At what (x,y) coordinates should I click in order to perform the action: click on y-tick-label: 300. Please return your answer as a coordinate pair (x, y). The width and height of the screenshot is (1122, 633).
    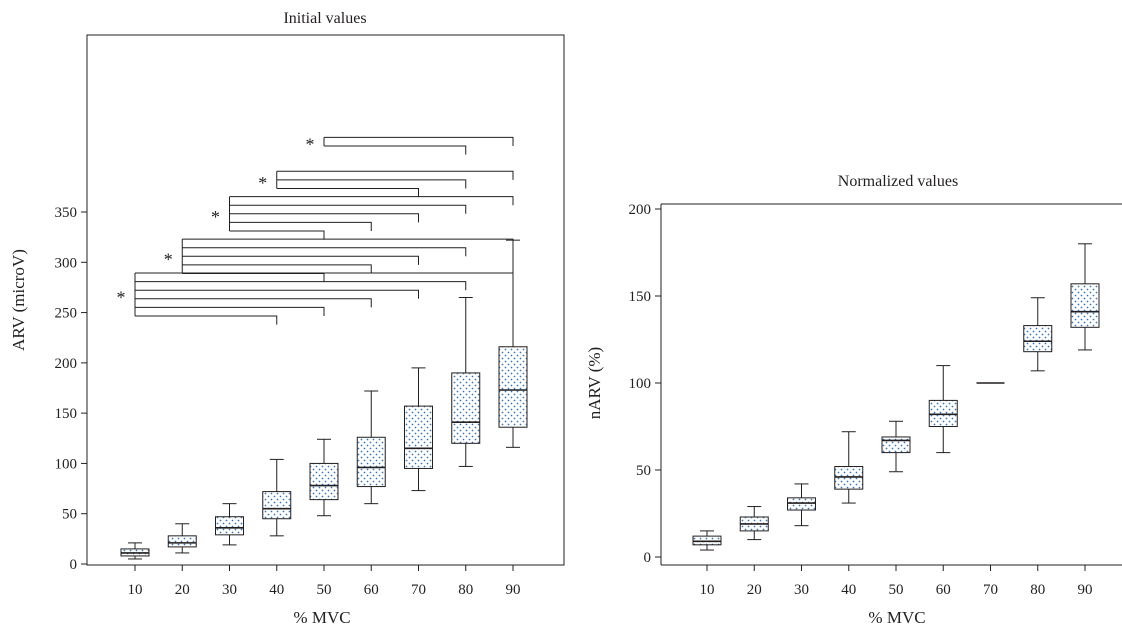
    Looking at the image, I should click on (66, 263).